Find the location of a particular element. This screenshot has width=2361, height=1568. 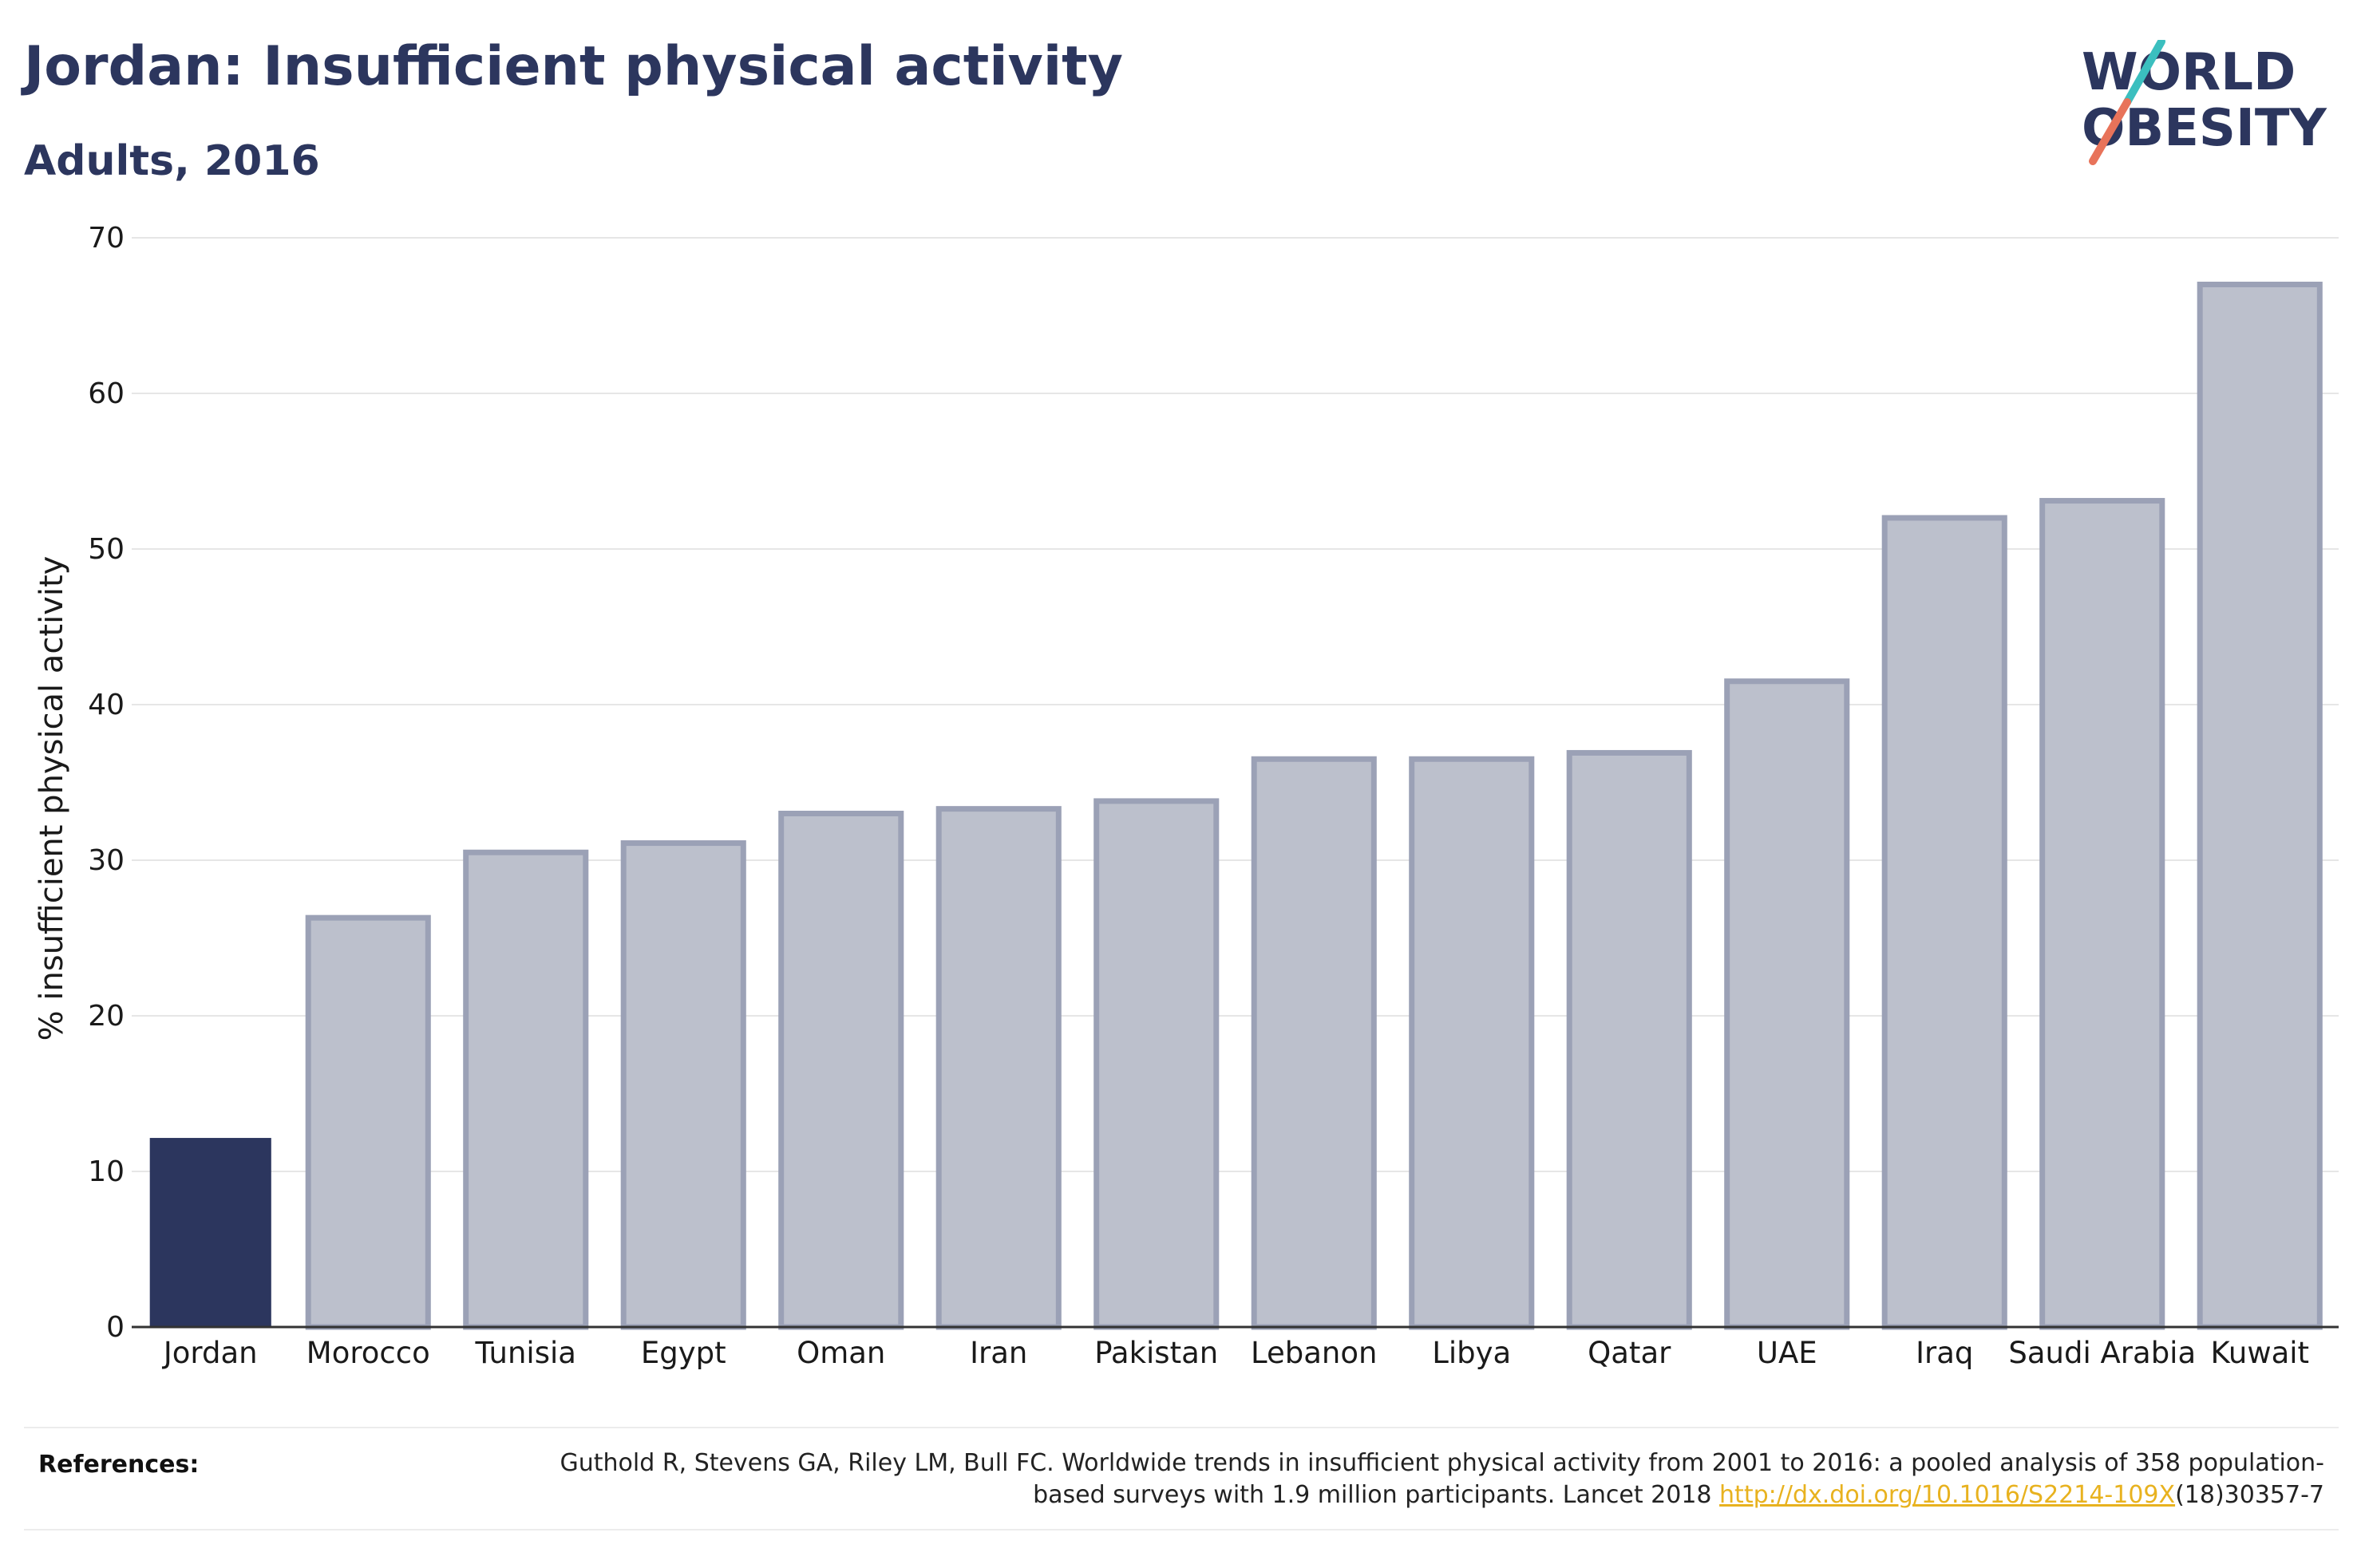

x-tick-label: Jordan is located at coordinates (210, 1353).